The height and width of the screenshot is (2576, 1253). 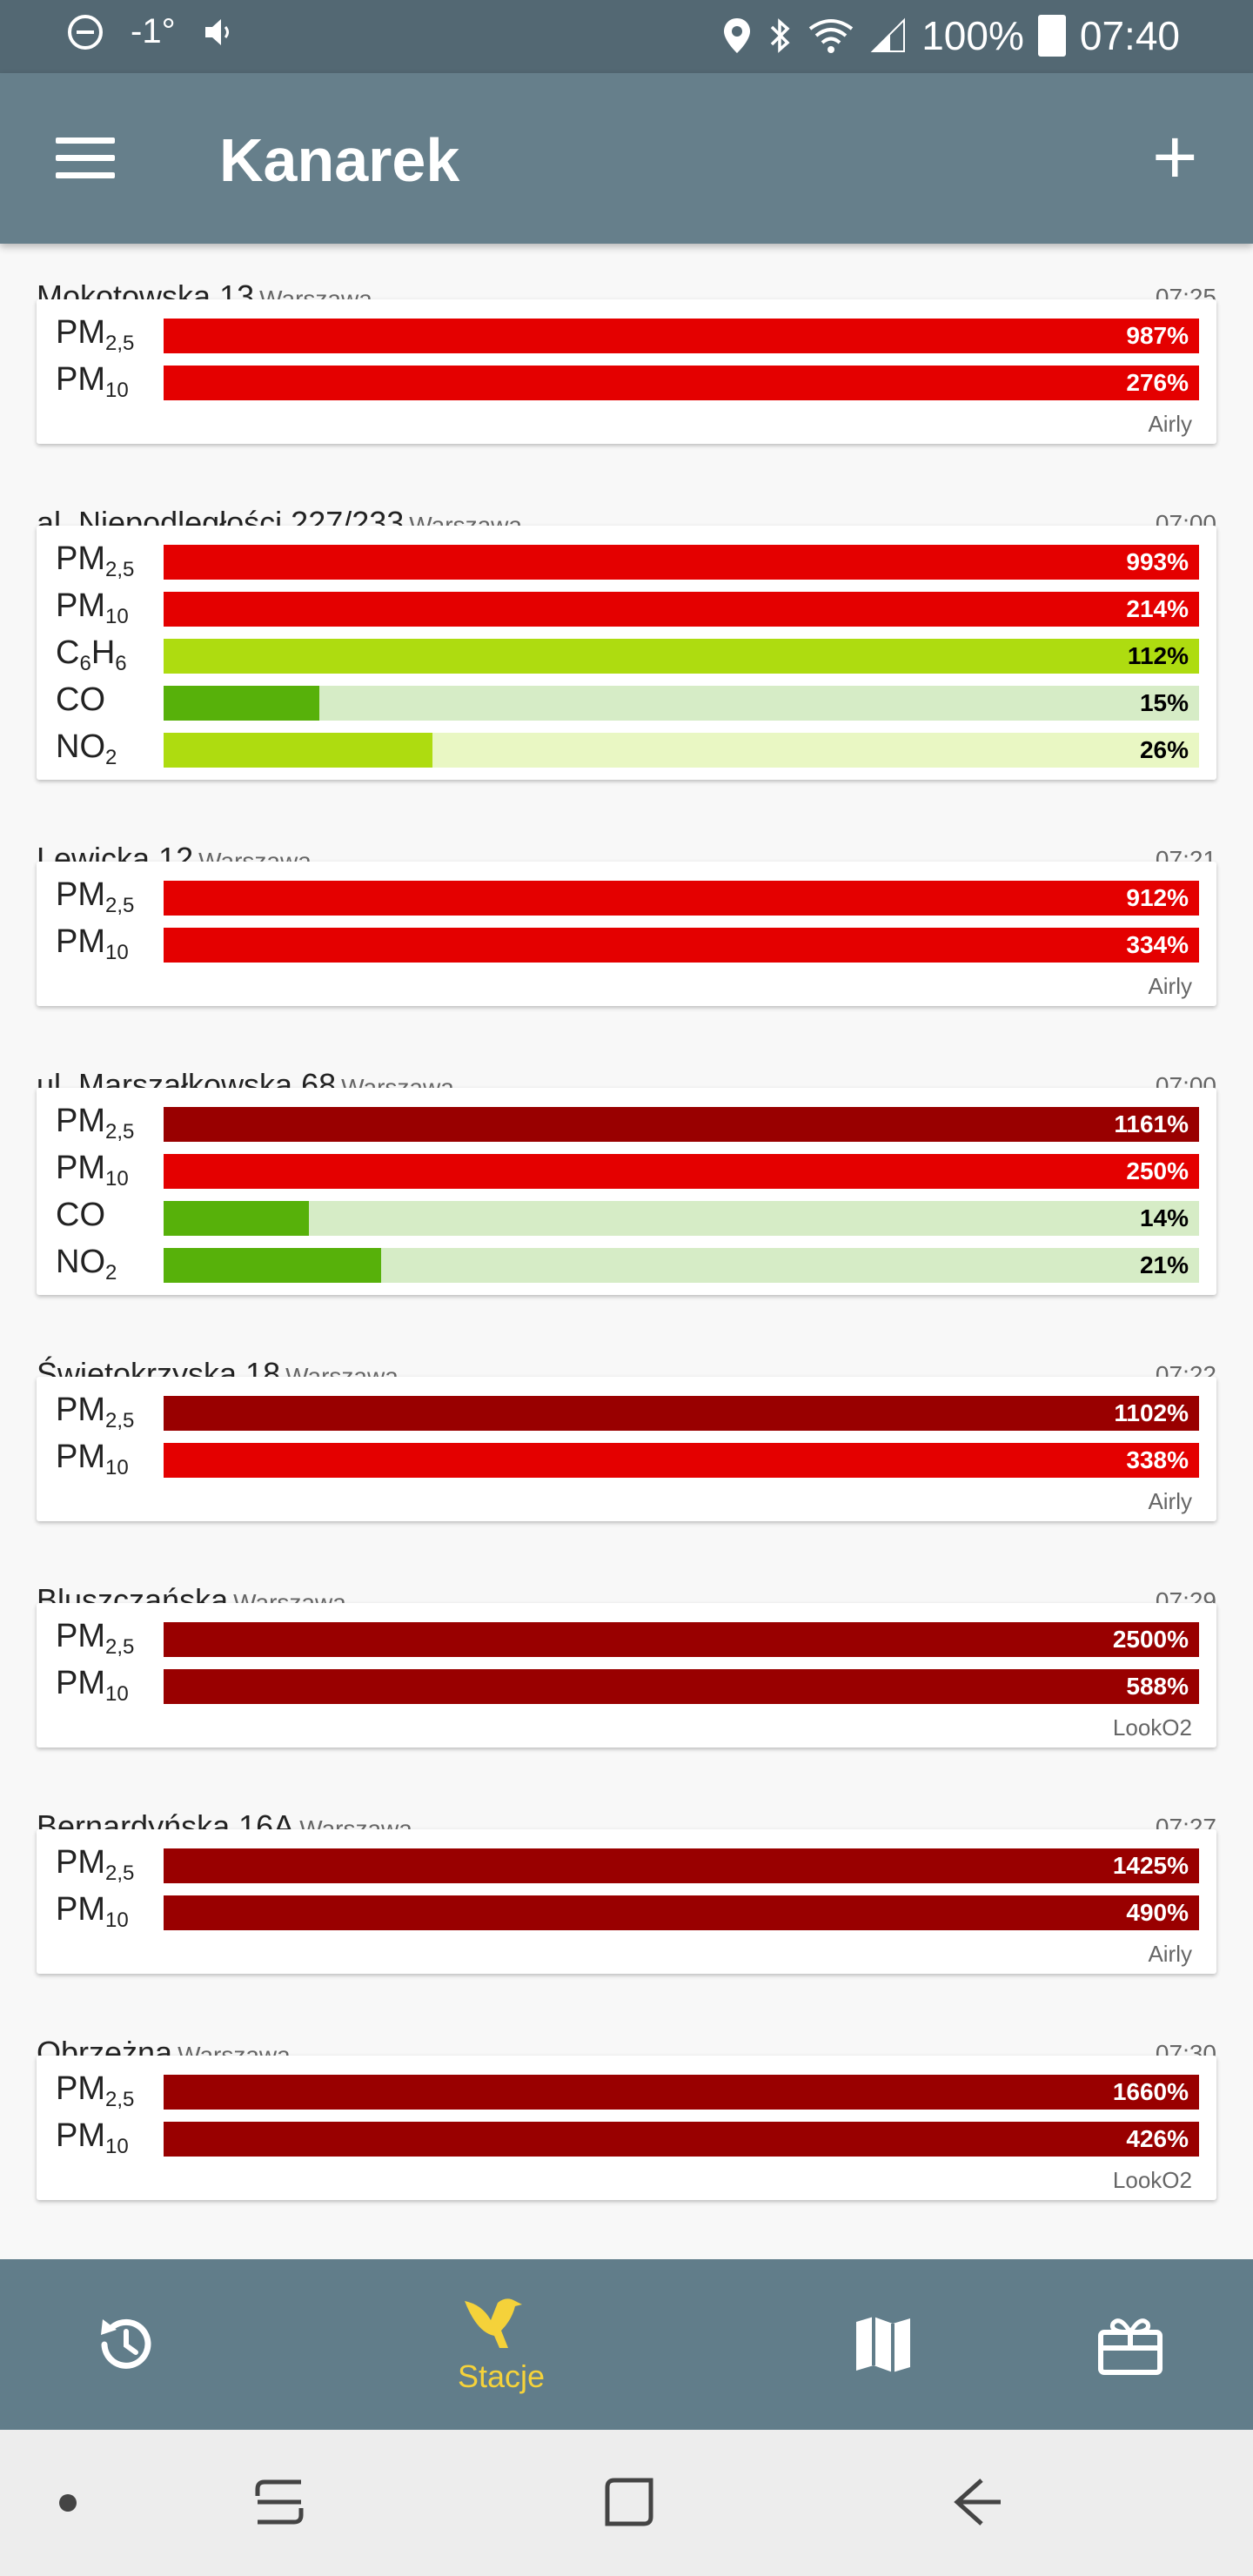 I want to click on nav-history, so click(x=126, y=2344).